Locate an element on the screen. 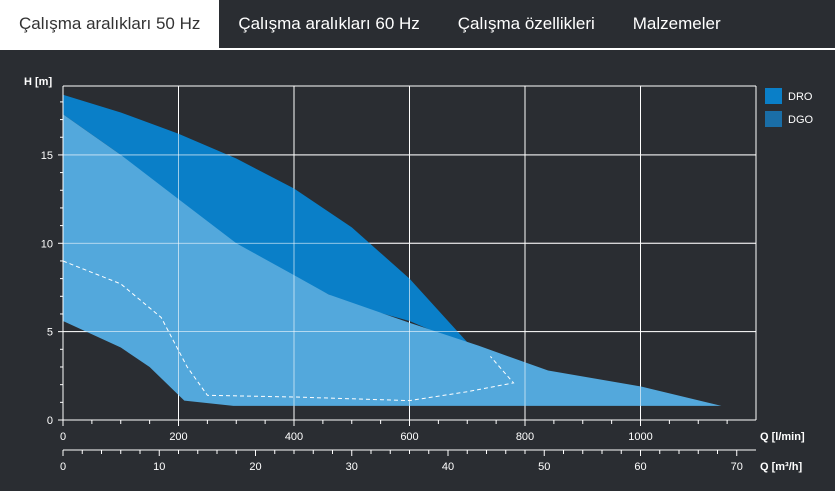 The width and height of the screenshot is (835, 491). legend-label-dgo: DGO is located at coordinates (801, 120).